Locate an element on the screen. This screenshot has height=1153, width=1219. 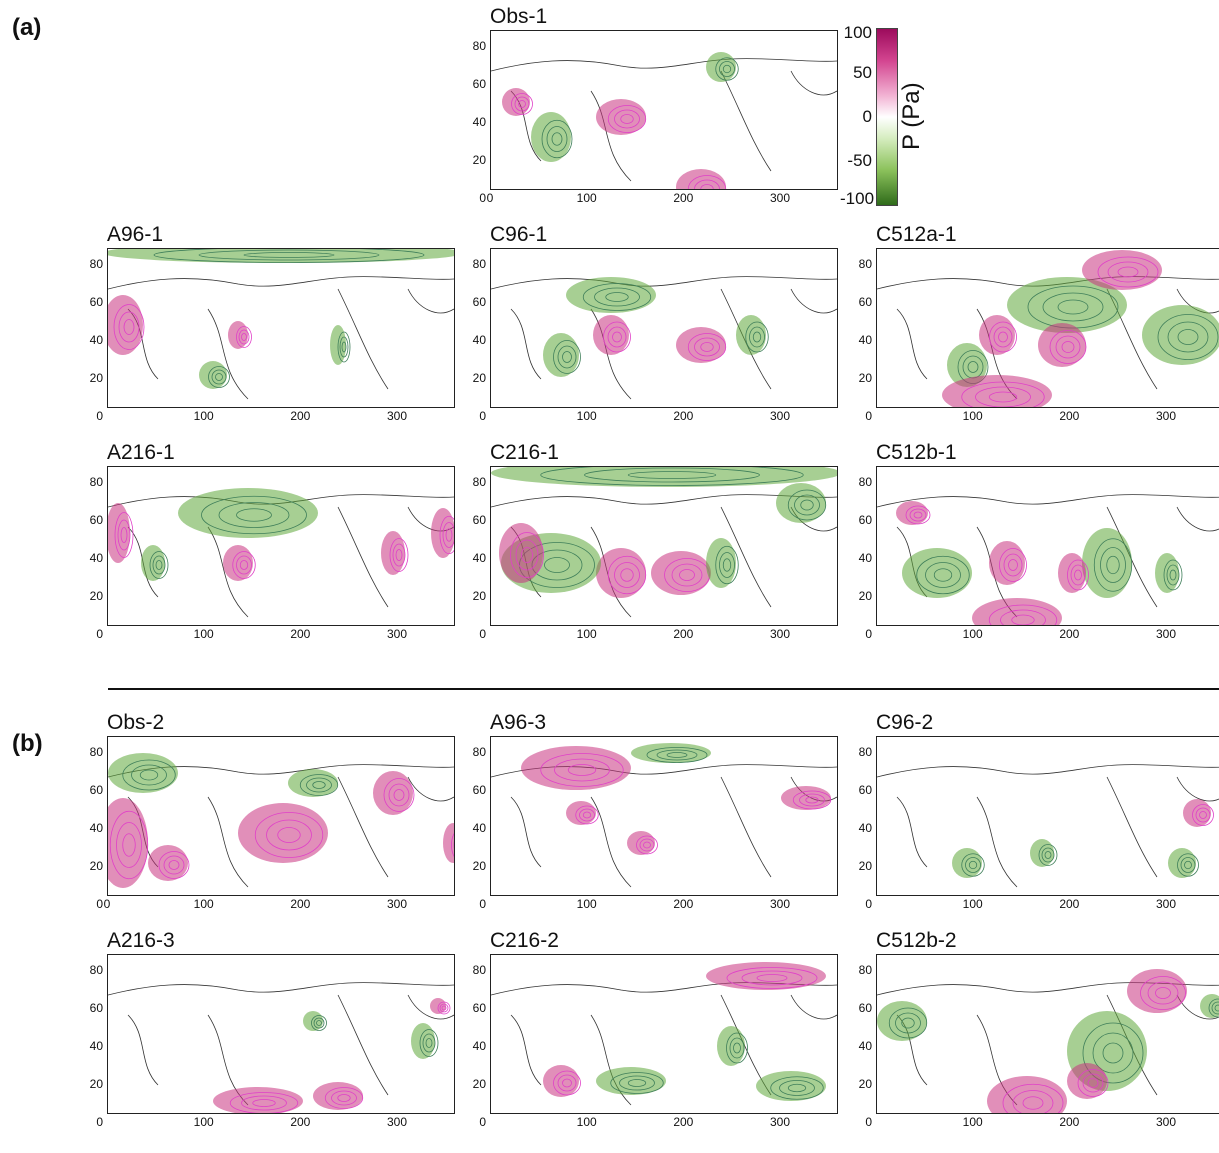
y-tick-label: 20 is located at coordinates (865, 378).